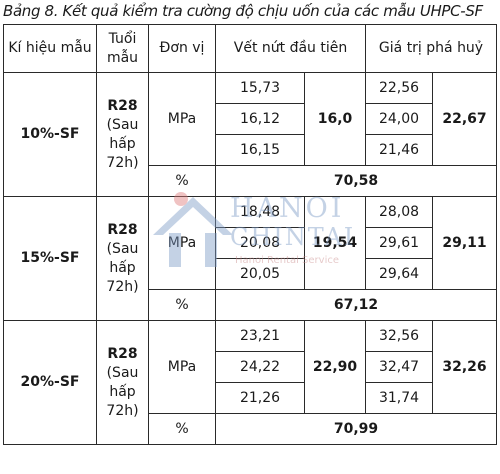 The height and width of the screenshot is (474, 500). Describe the element at coordinates (399, 88) in the screenshot. I see `failure-value: 22,56` at that location.